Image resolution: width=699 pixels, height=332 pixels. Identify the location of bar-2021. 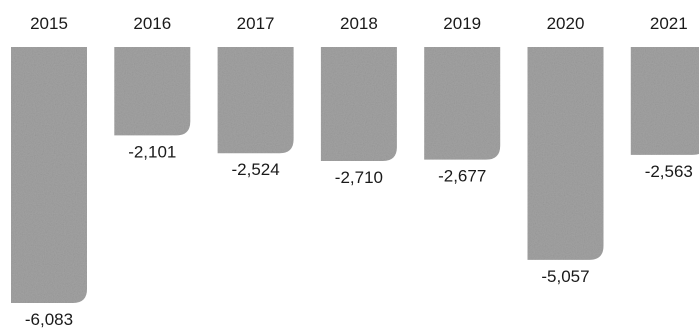
(664, 101).